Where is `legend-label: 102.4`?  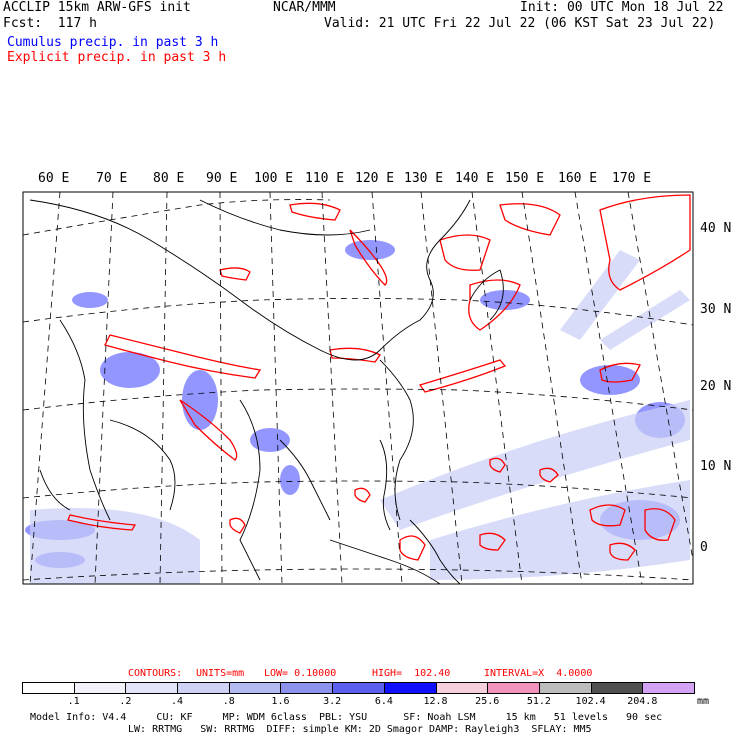 legend-label: 102.4 is located at coordinates (590, 701).